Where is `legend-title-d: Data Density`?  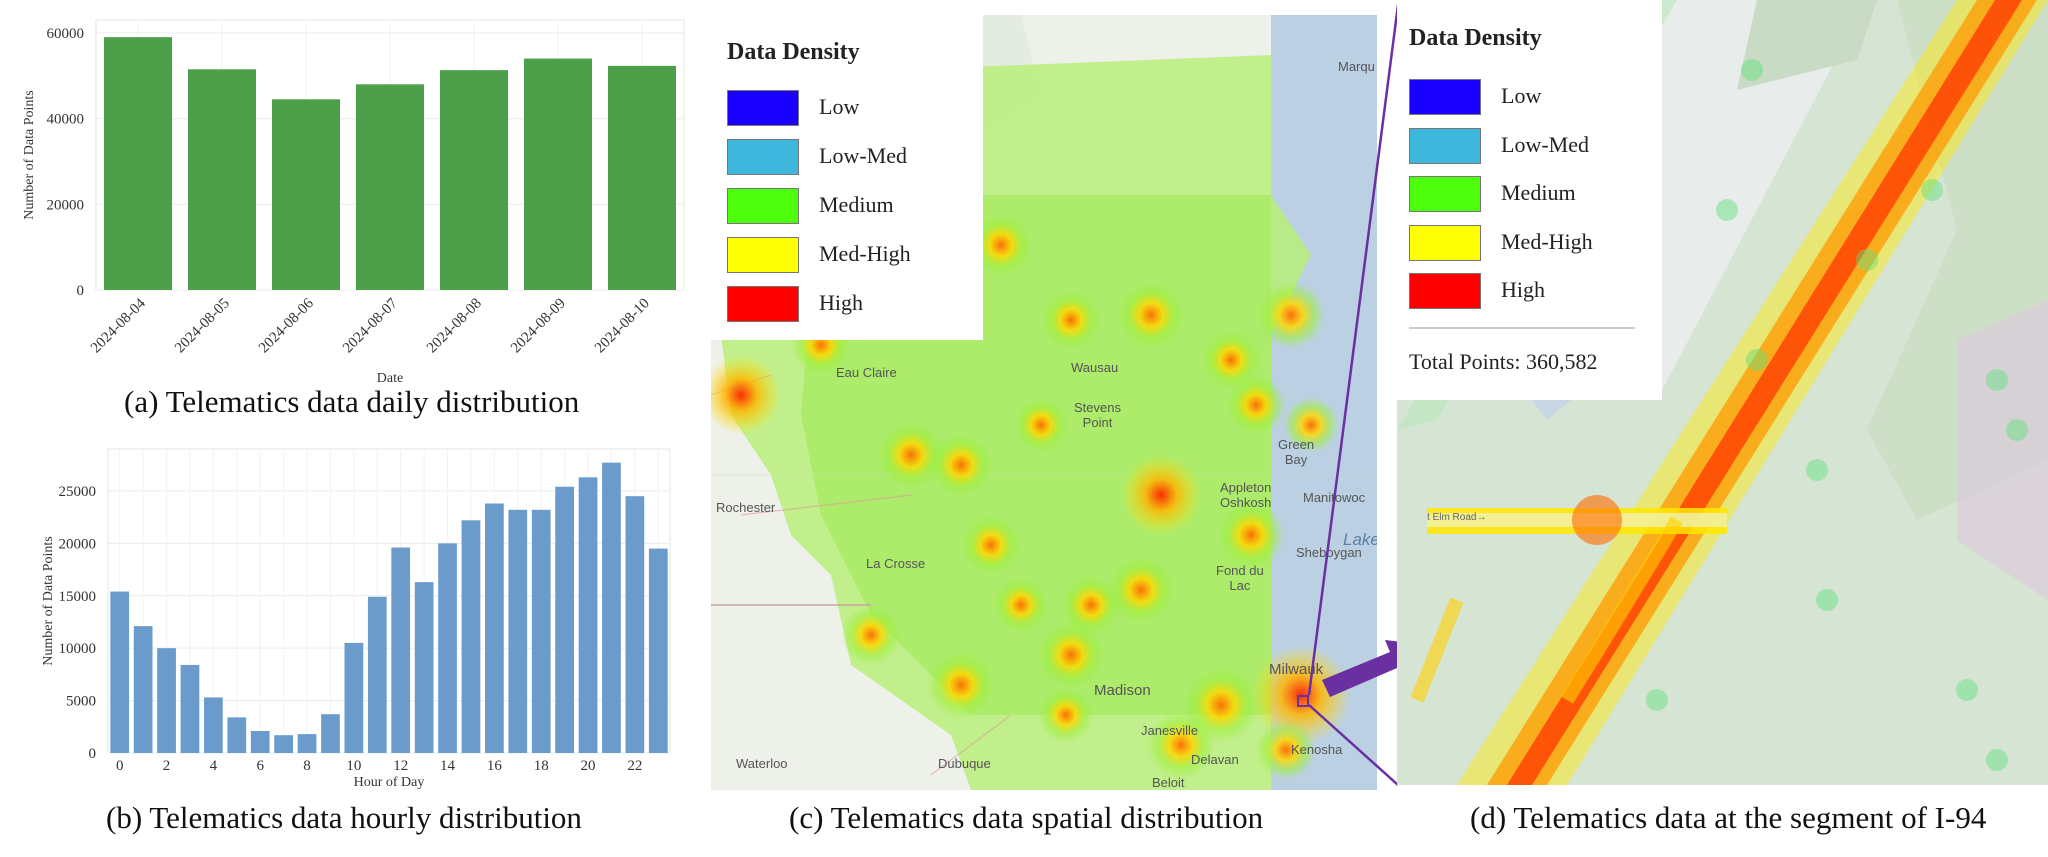 legend-title-d: Data Density is located at coordinates (1475, 38).